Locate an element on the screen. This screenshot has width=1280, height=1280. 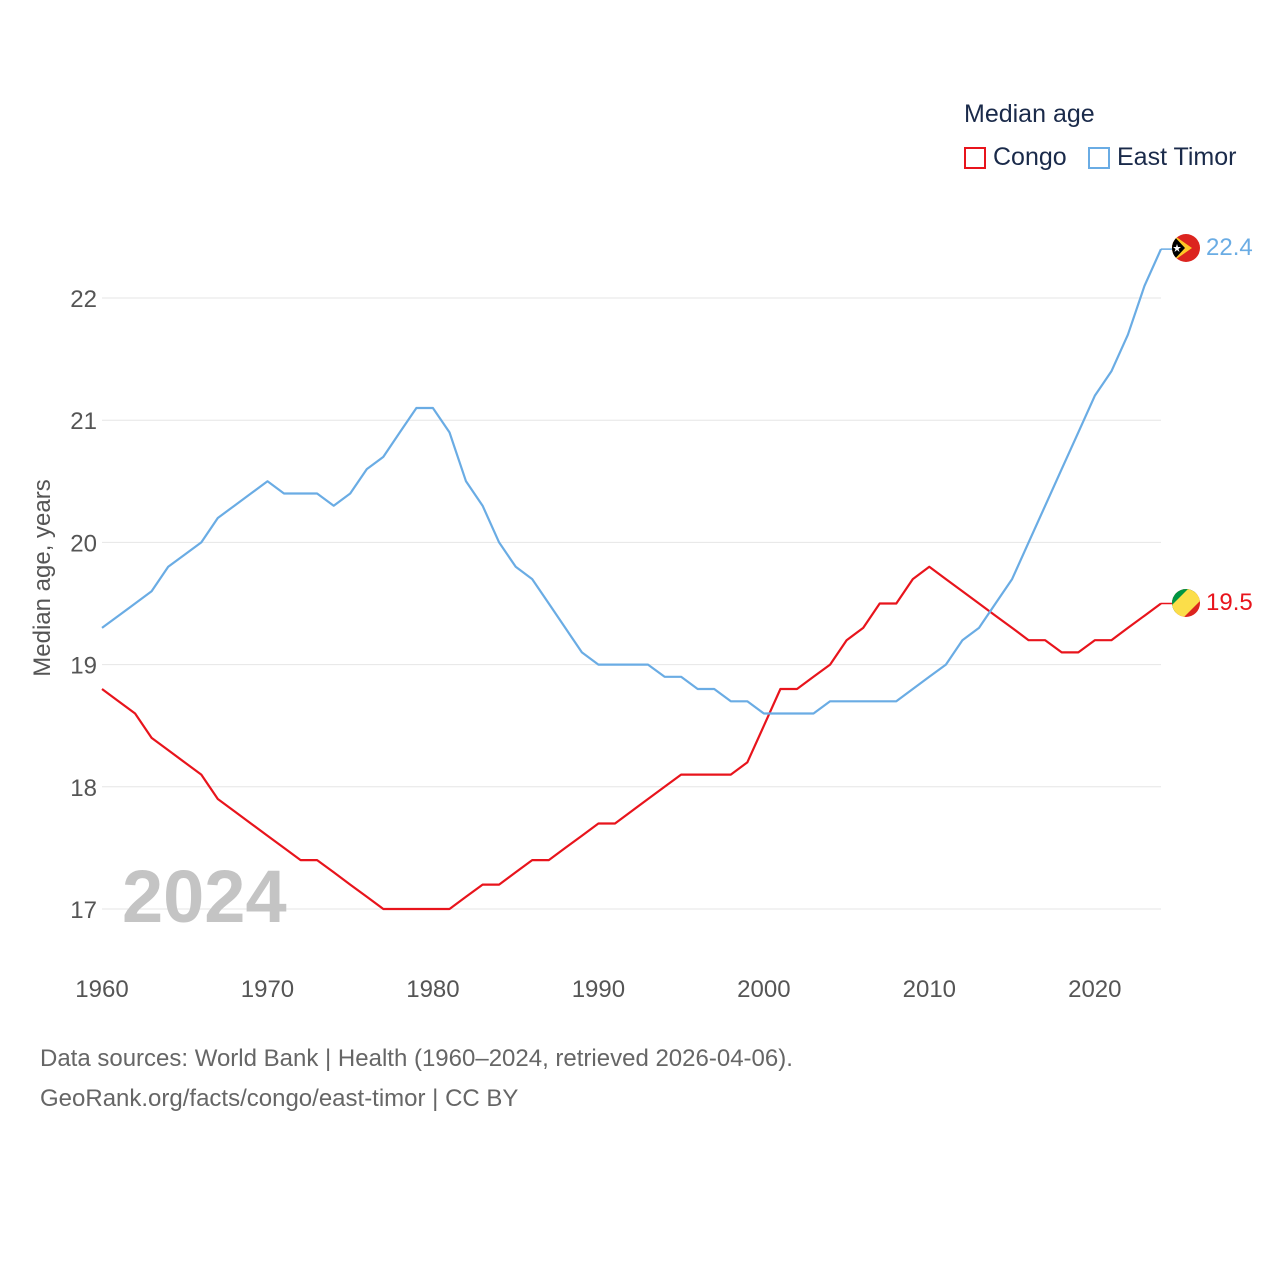
y-tick-18: 18 is located at coordinates (83, 788).